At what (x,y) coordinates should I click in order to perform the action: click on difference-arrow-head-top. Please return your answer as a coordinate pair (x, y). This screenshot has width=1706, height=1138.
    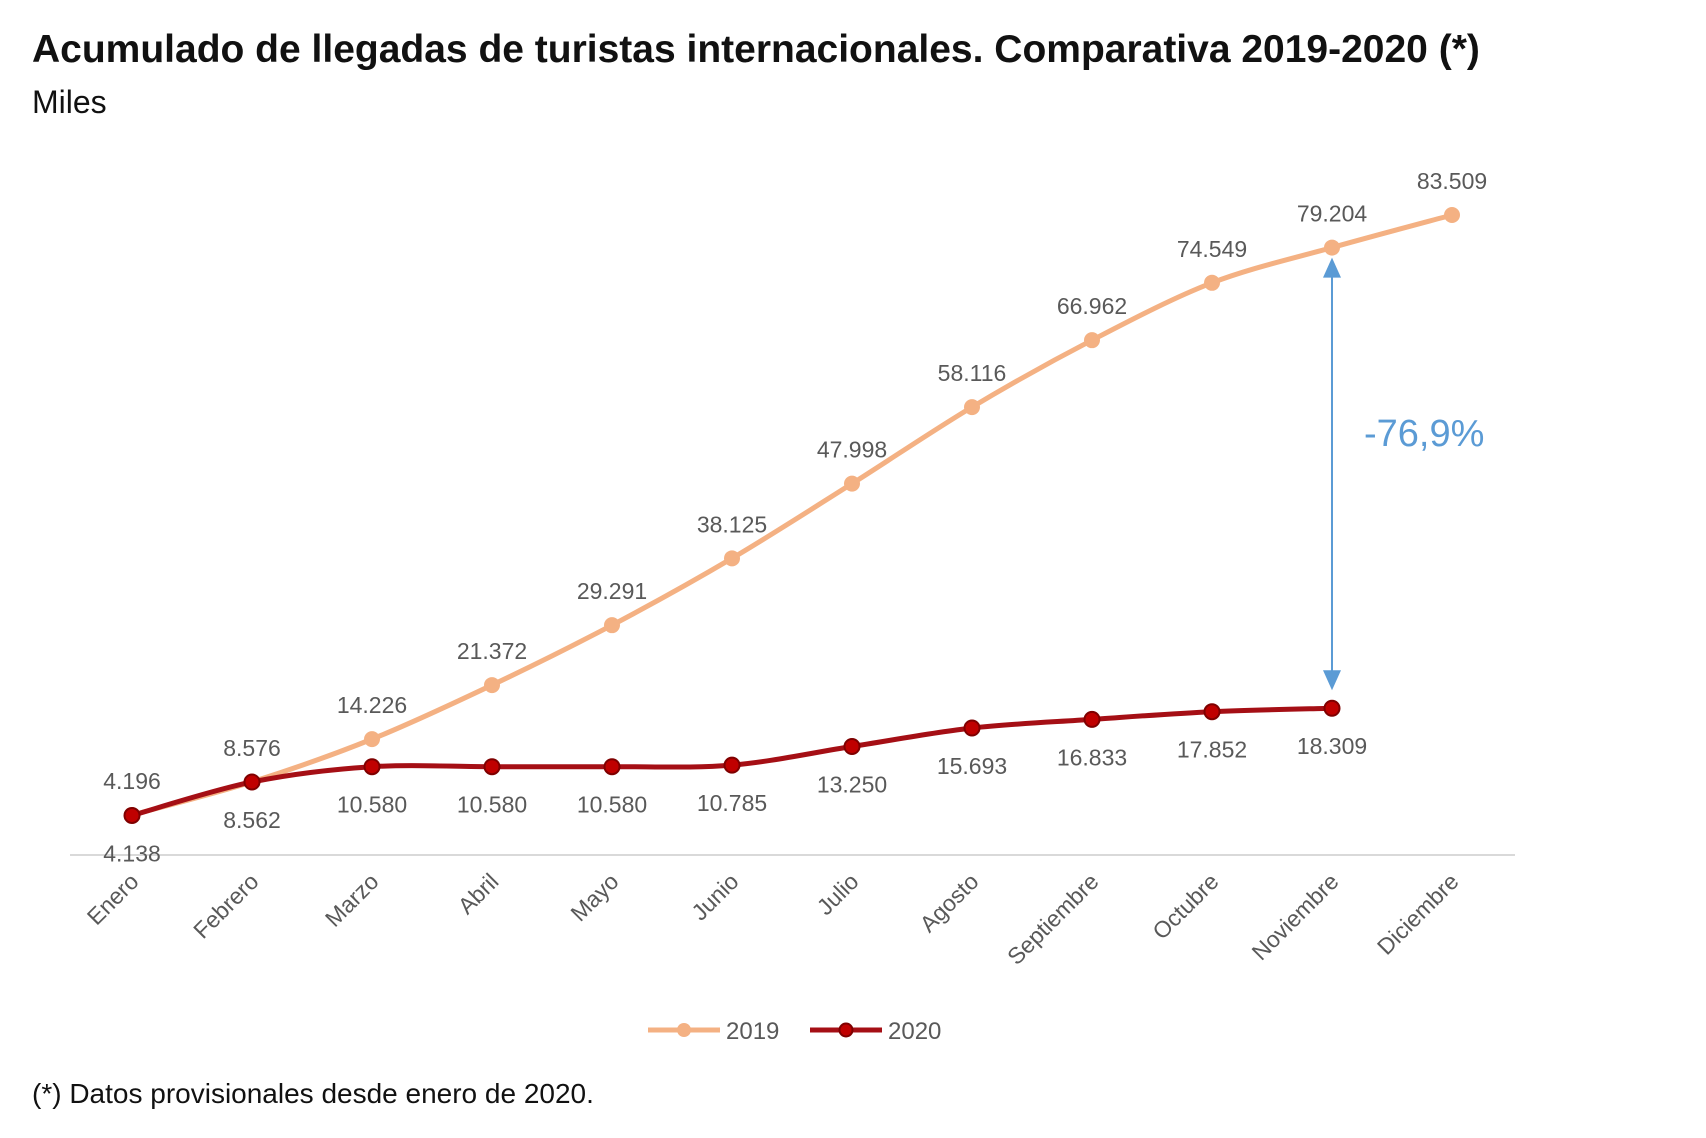
    Looking at the image, I should click on (1332, 267).